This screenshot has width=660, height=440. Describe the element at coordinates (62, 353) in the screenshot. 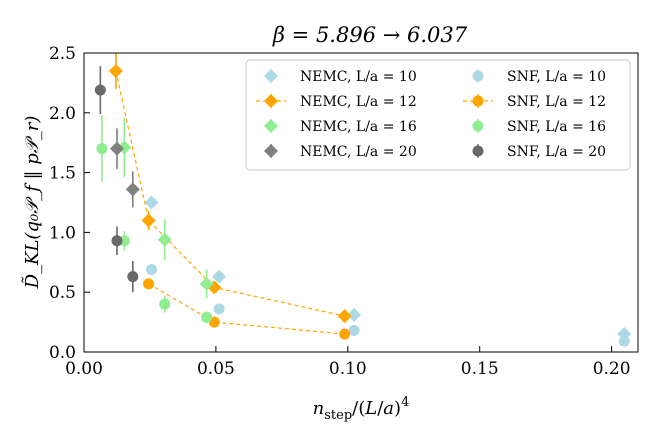

I see `y-tick-label: 0.0` at that location.